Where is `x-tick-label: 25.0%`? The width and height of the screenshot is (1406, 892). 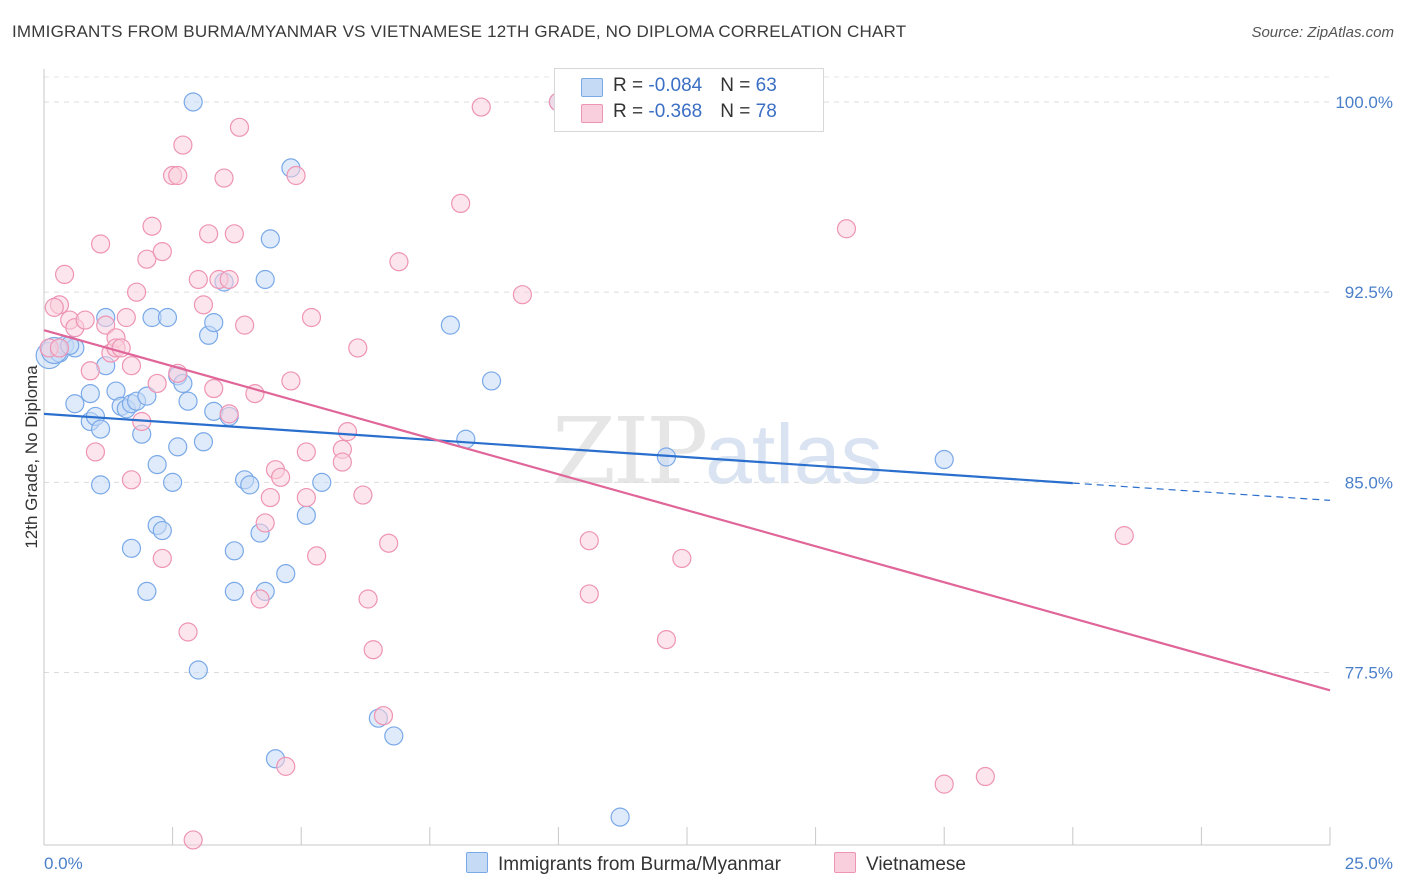
x-tick-label: 25.0% is located at coordinates (1369, 863).